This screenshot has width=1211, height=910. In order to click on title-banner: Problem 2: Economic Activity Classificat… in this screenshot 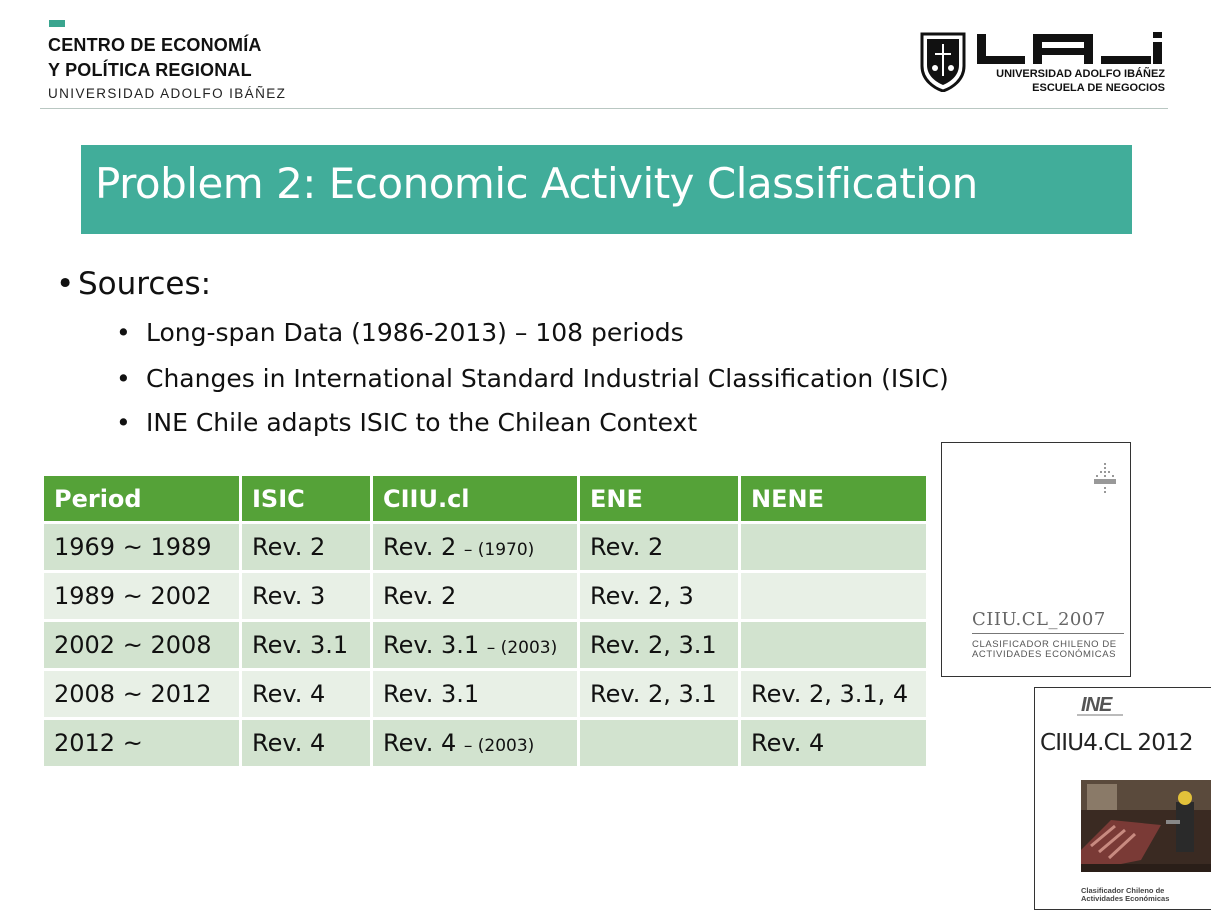, I will do `click(606, 189)`.